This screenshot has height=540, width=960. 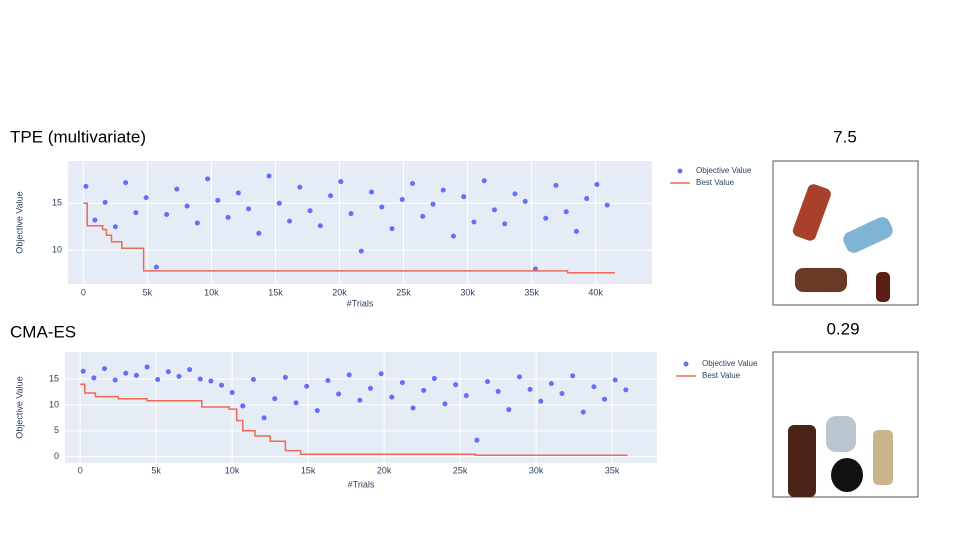 What do you see at coordinates (595, 292) in the screenshot?
I see `x-tick-label: 40k` at bounding box center [595, 292].